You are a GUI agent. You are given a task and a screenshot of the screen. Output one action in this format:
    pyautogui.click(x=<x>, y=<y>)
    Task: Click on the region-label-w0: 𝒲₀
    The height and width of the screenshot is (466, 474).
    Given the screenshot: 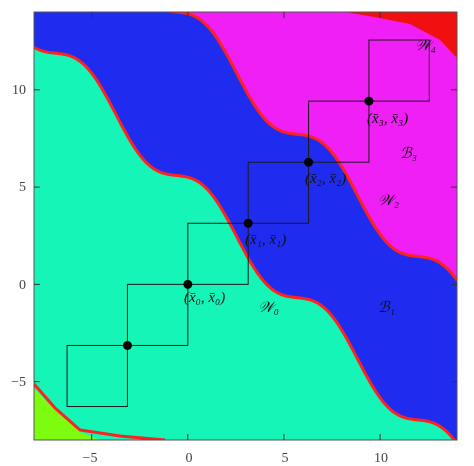 What is the action you would take?
    pyautogui.click(x=268, y=308)
    